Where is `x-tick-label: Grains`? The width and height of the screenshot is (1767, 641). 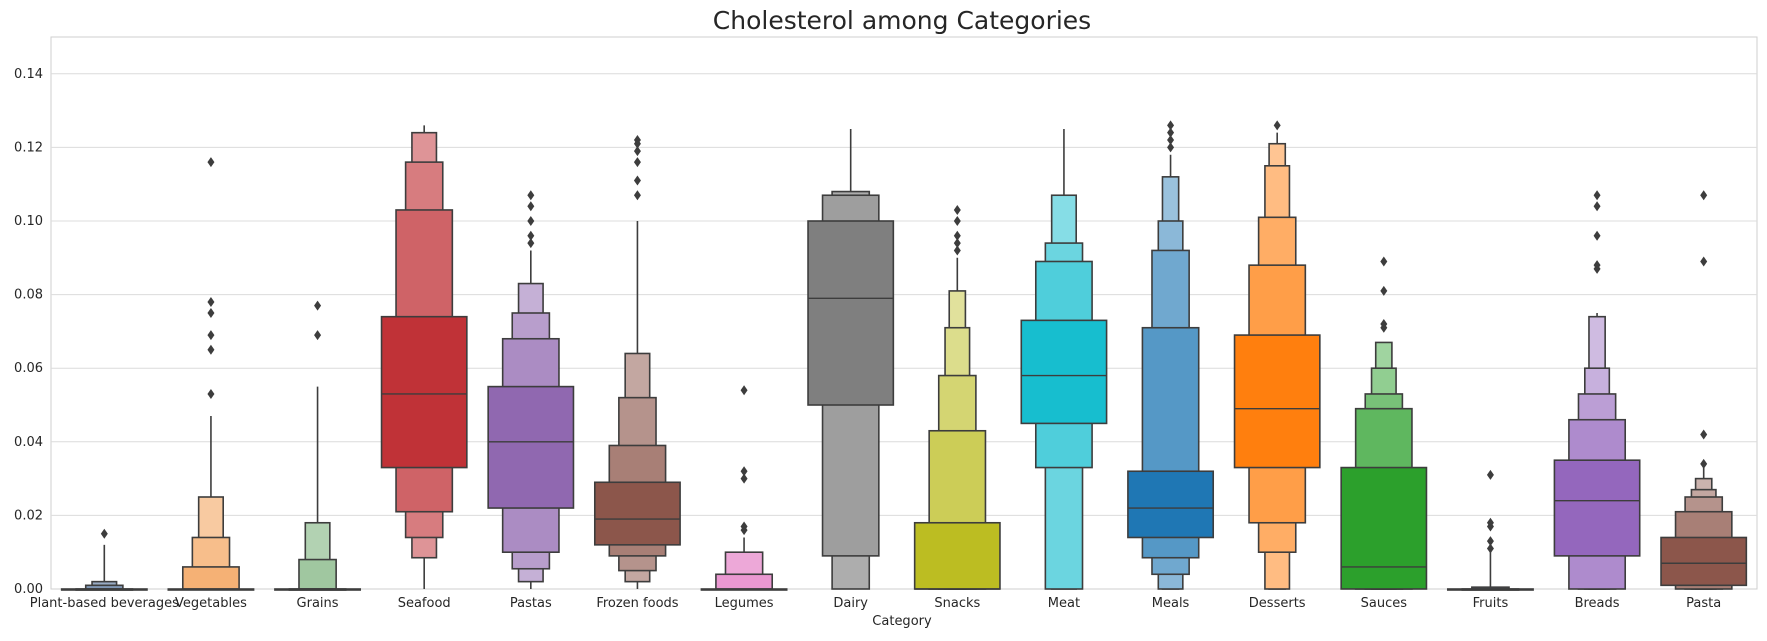
x-tick-label: Grains is located at coordinates (318, 603).